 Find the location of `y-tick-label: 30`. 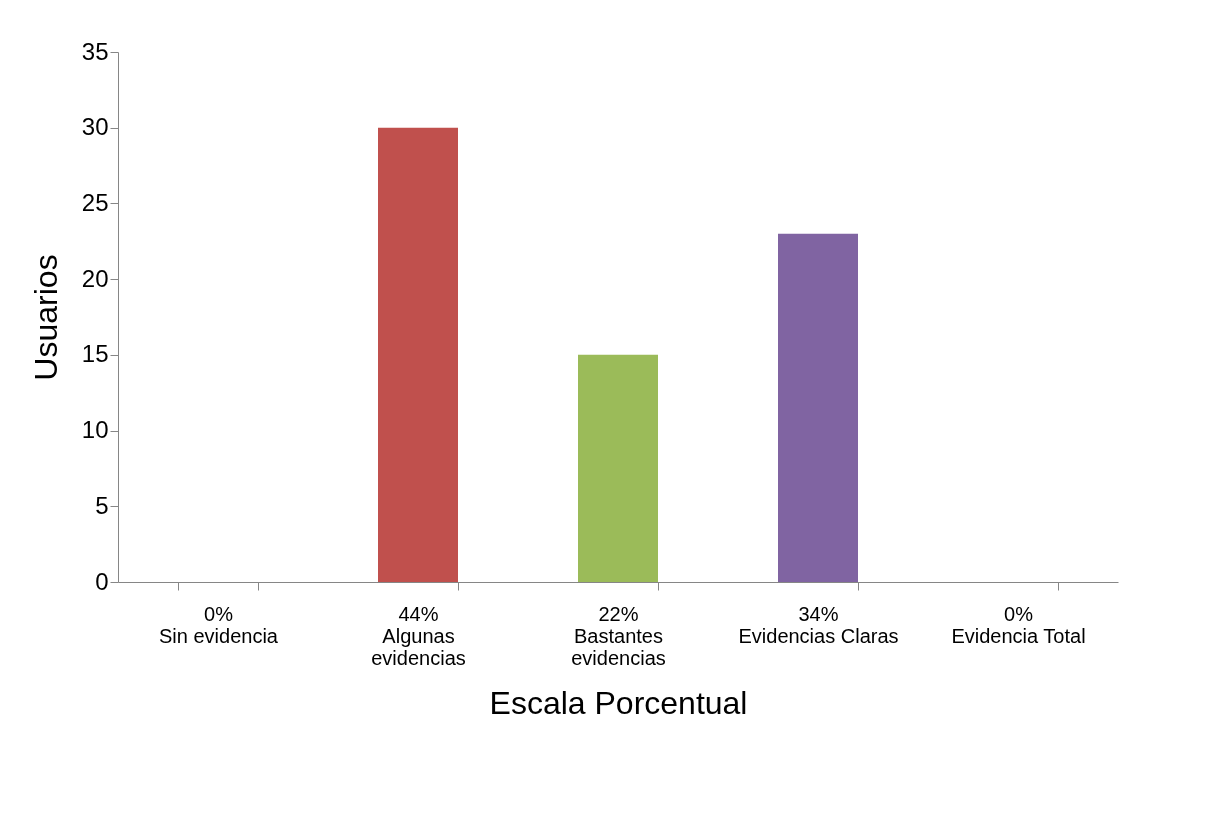

y-tick-label: 30 is located at coordinates (95, 127).